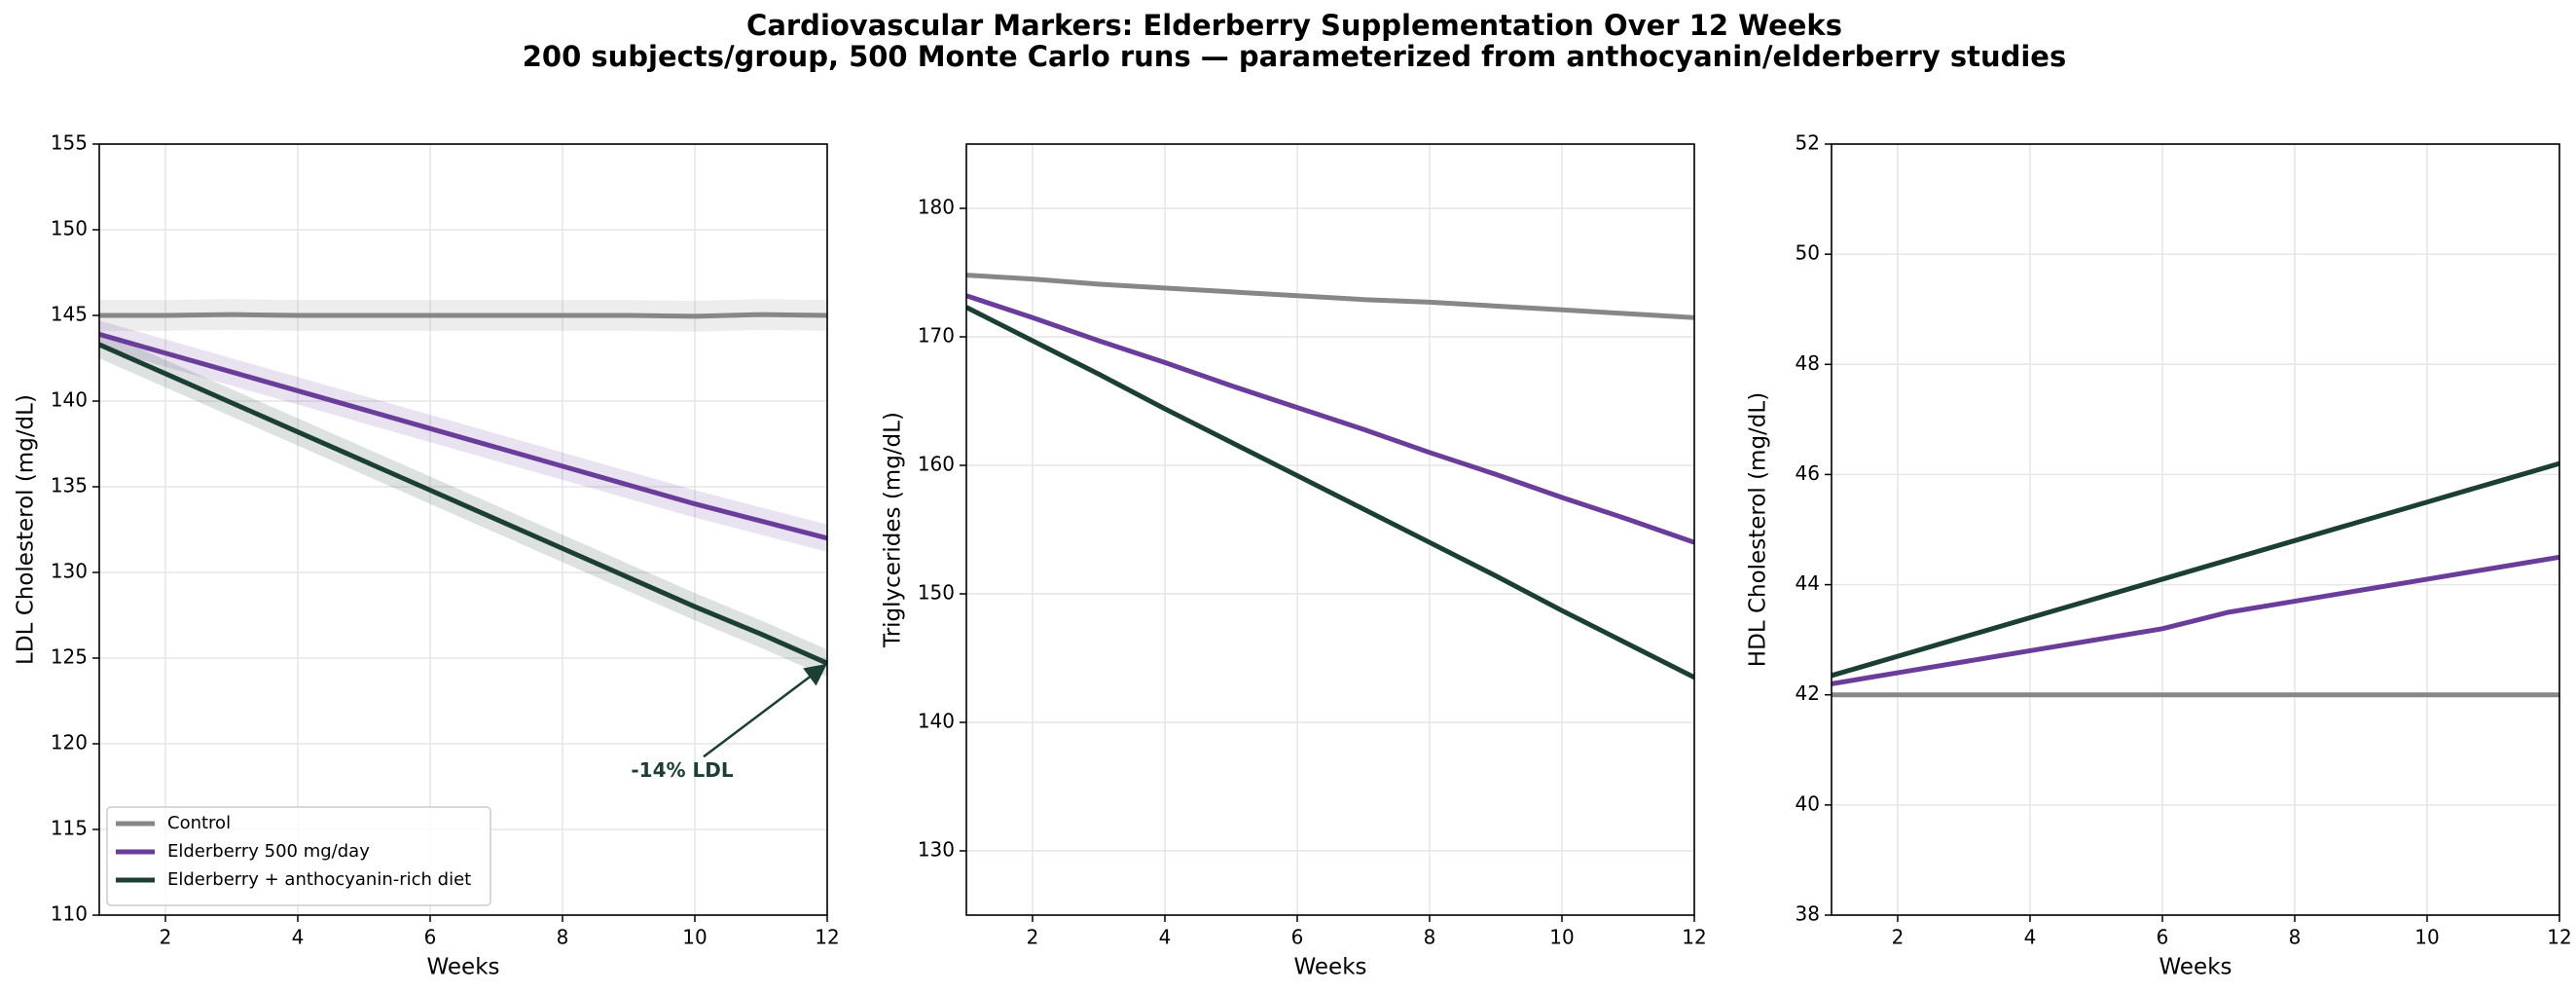 The image size is (2576, 993). I want to click on y-tick-label: 42, so click(1808, 693).